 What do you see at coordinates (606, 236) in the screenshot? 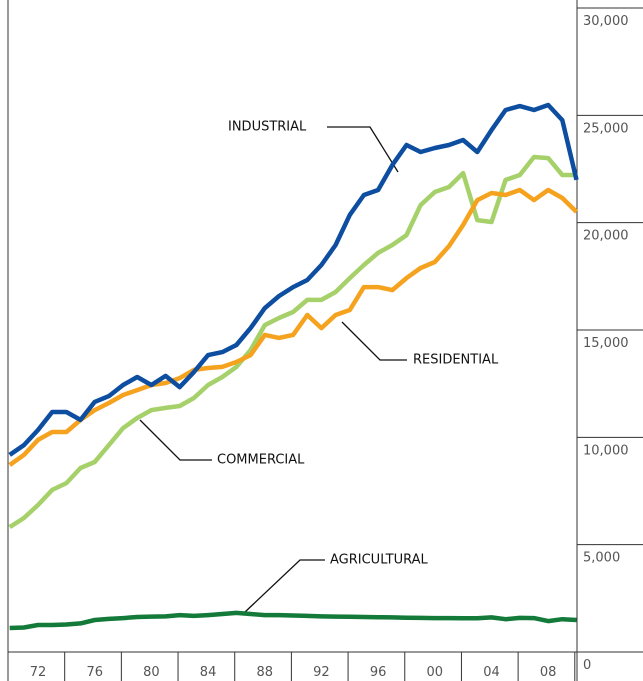
I see `y-tick-label: 20,000` at bounding box center [606, 236].